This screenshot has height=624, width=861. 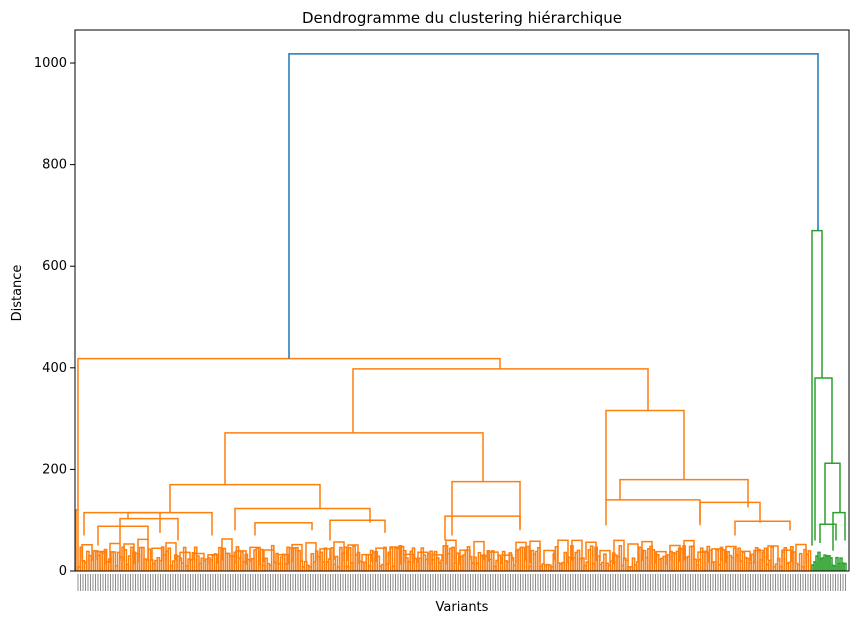 I want to click on x-axis-label: Variants, so click(x=462, y=607).